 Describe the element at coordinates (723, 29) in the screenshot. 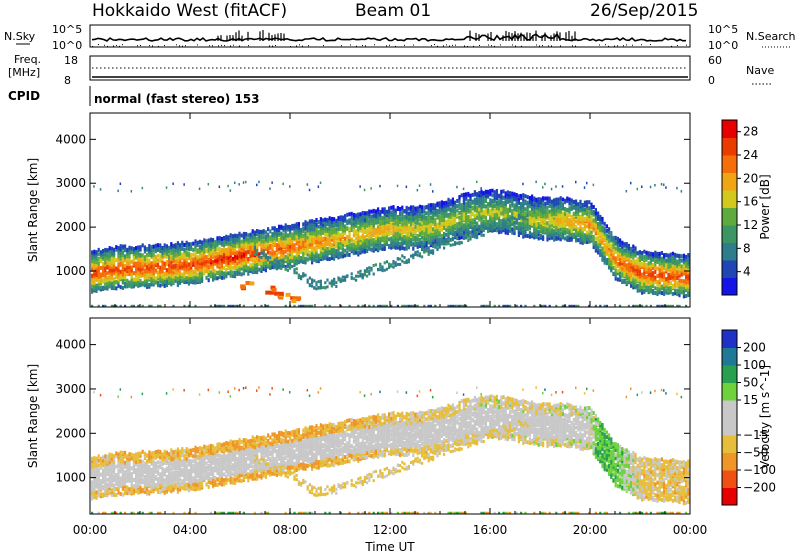

I see `noise-tick-high-right: 10^5` at that location.